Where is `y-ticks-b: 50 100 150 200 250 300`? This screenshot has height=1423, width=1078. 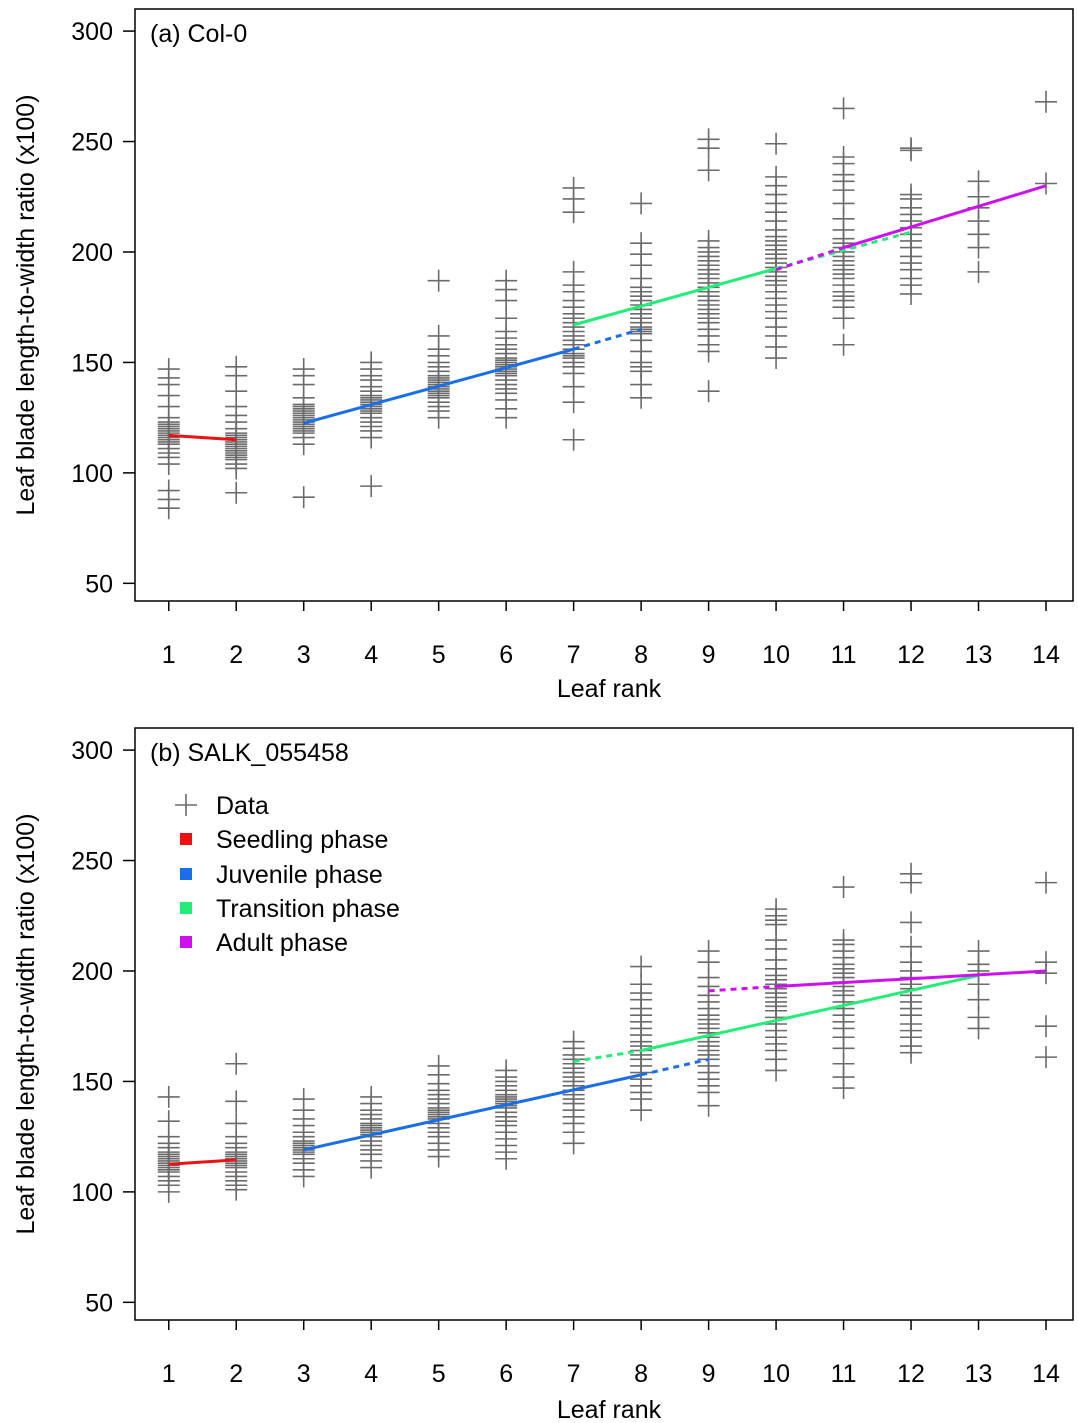
y-ticks-b: 50 100 150 200 250 300 is located at coordinates (103, 1027).